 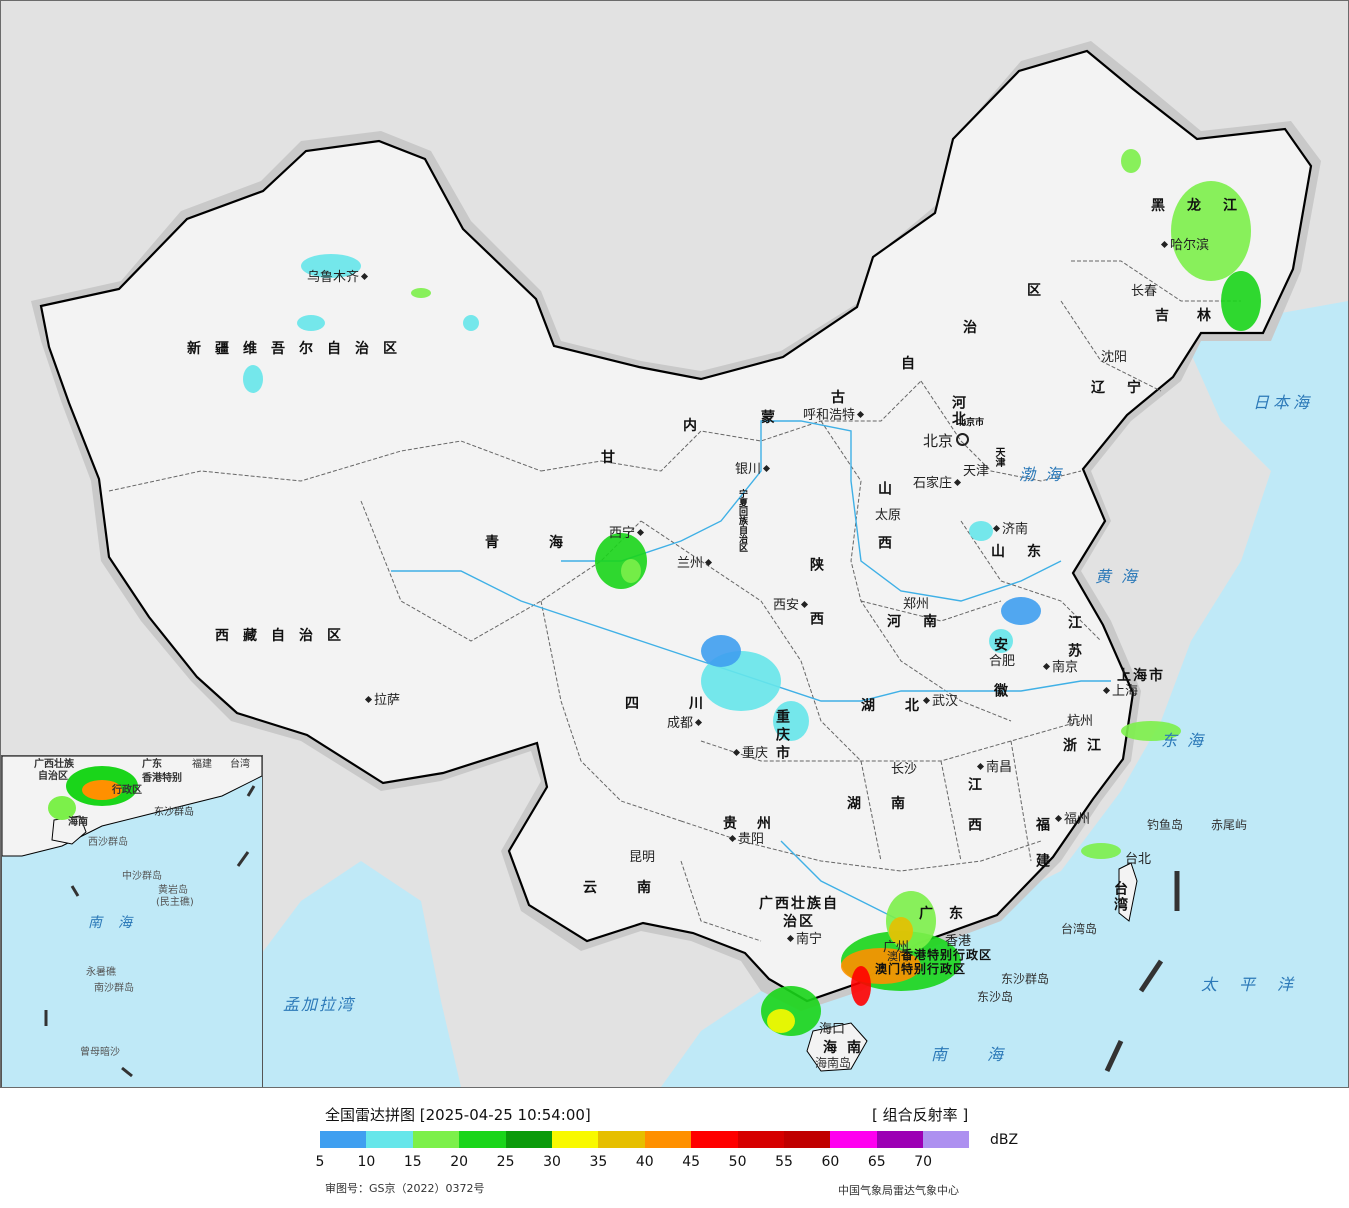 I want to click on city-shanghai: 上海, so click(x=1119, y=691).